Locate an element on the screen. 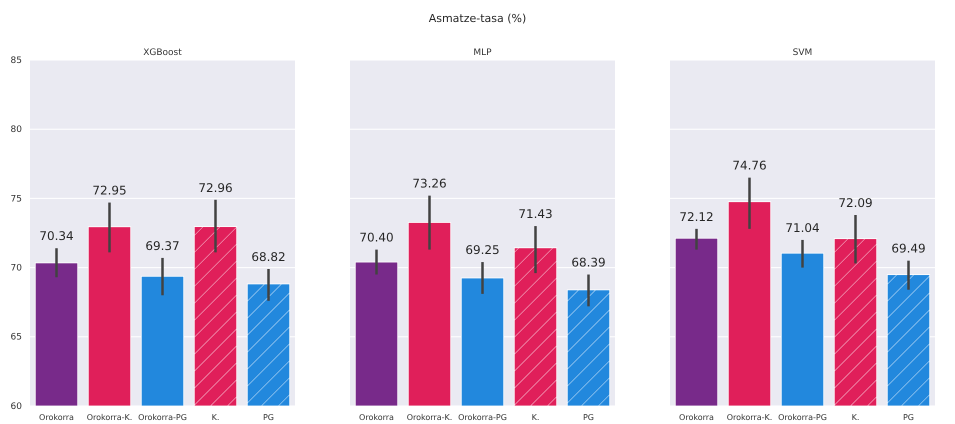 The height and width of the screenshot is (424, 955). y-tick-label: 75 is located at coordinates (16, 199).